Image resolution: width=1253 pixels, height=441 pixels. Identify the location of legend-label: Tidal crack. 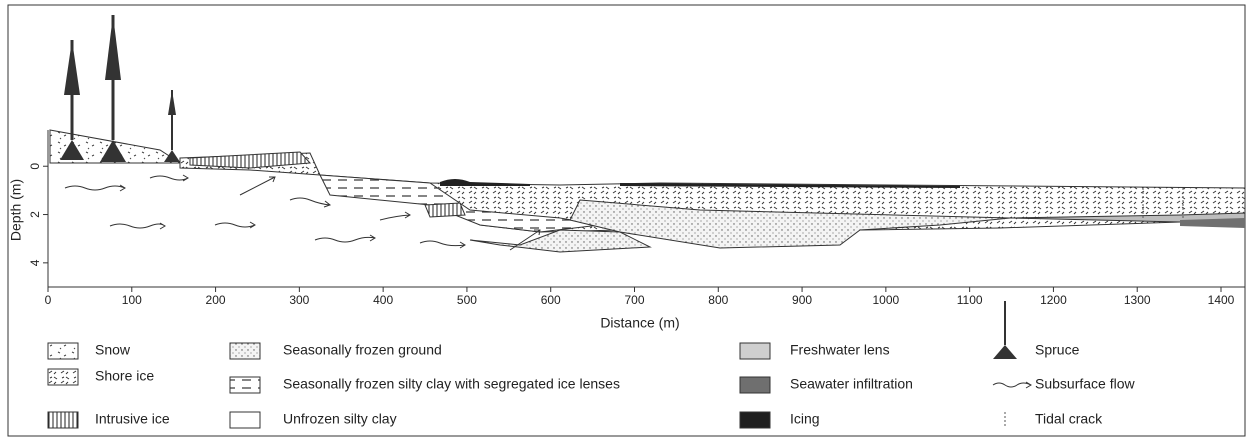
(1069, 419).